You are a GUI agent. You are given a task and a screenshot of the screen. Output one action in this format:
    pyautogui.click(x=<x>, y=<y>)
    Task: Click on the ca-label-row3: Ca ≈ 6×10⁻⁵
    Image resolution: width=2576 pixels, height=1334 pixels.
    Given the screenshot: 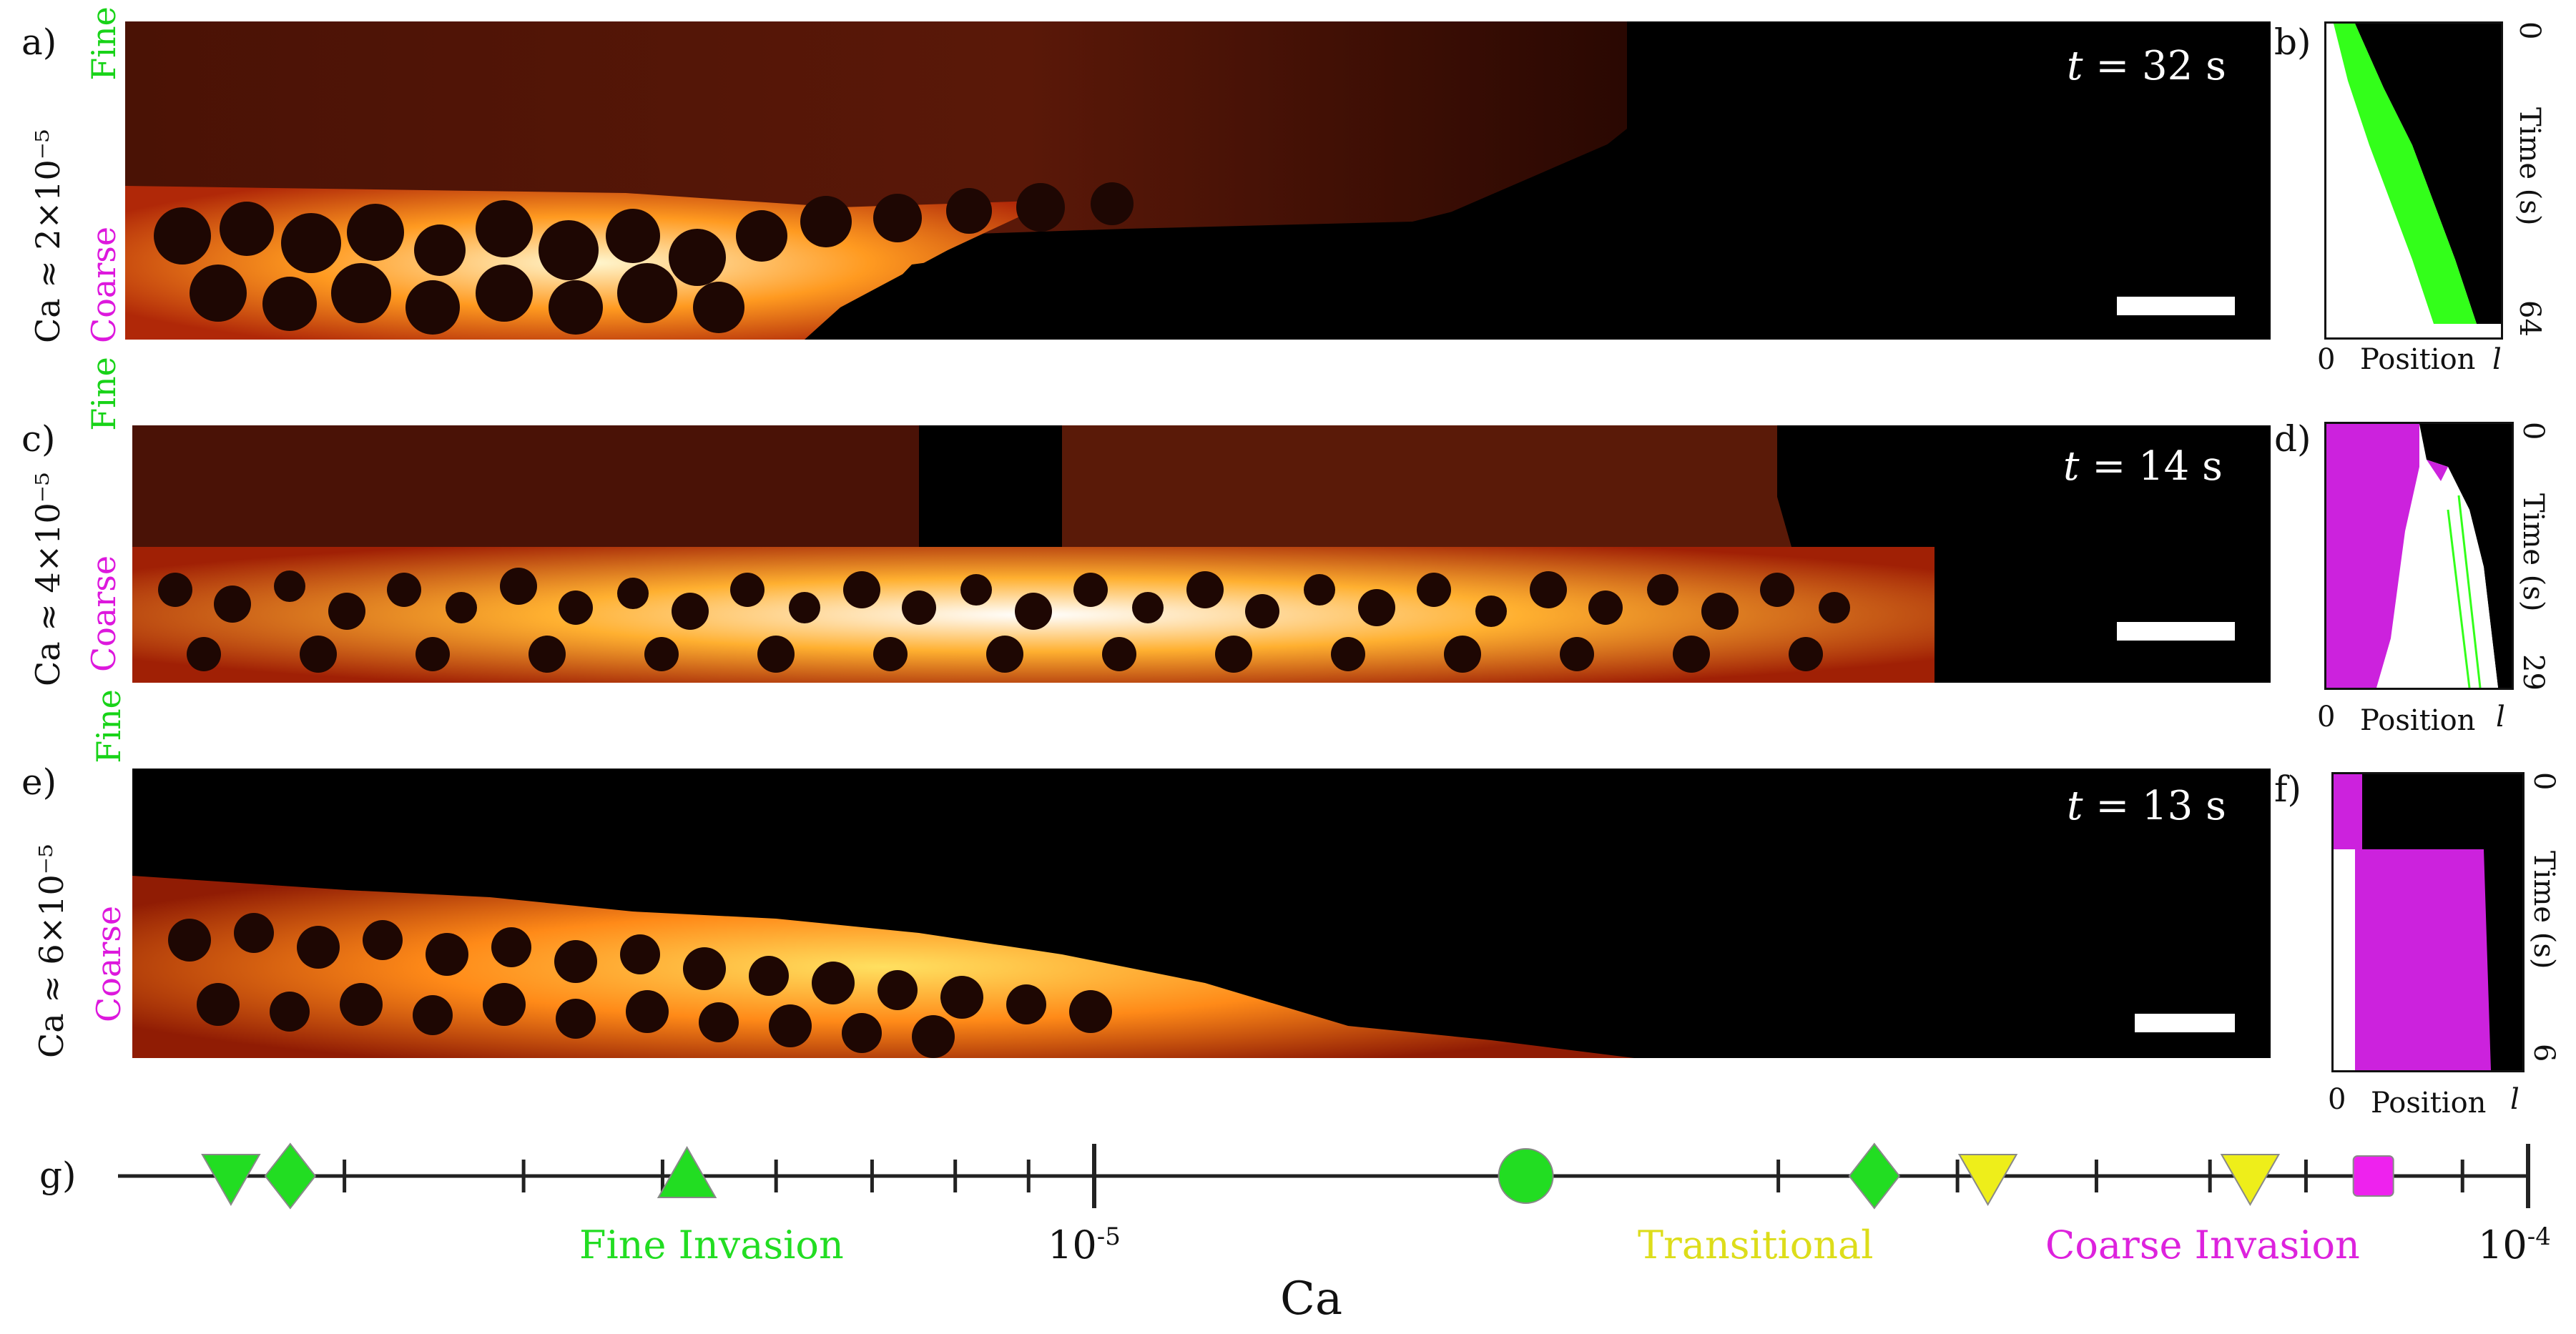 What is the action you would take?
    pyautogui.click(x=52, y=951)
    